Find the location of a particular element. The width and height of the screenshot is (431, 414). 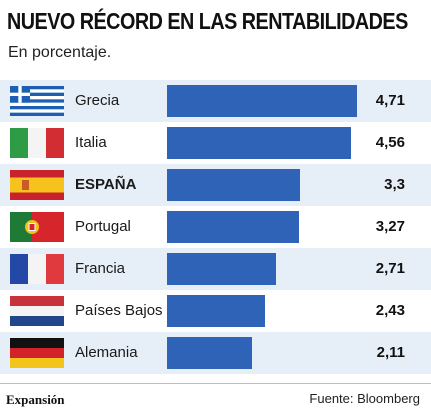

value-label: 3,27 is located at coordinates (390, 226).